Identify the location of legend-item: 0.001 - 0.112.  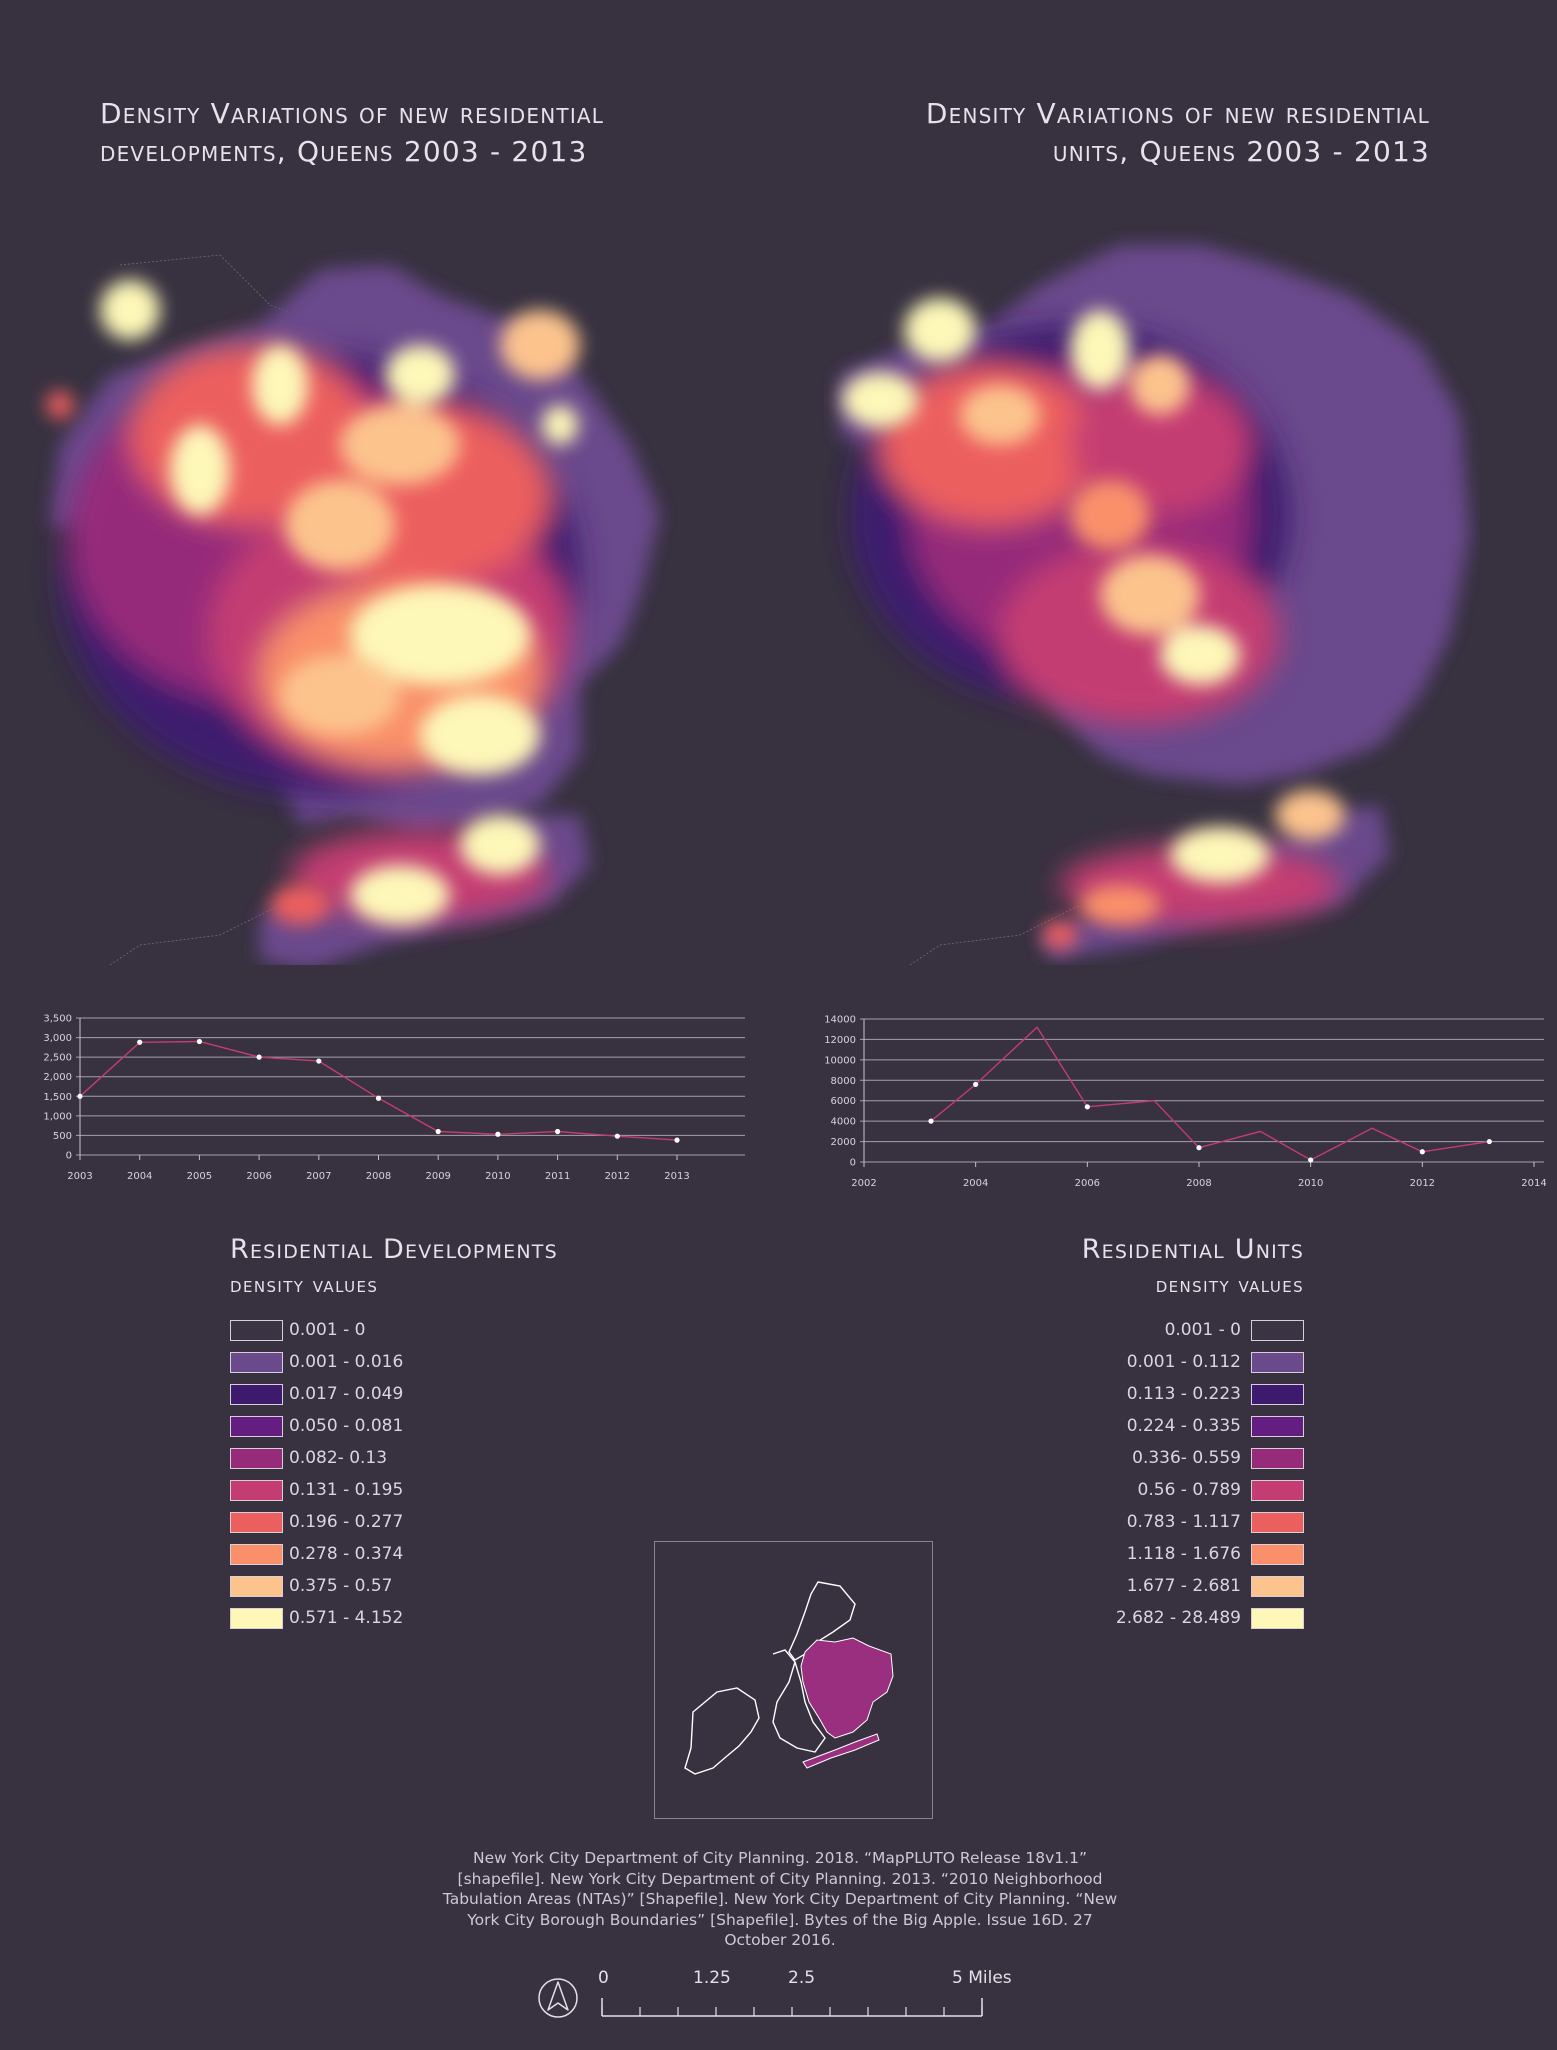
(1132, 1362).